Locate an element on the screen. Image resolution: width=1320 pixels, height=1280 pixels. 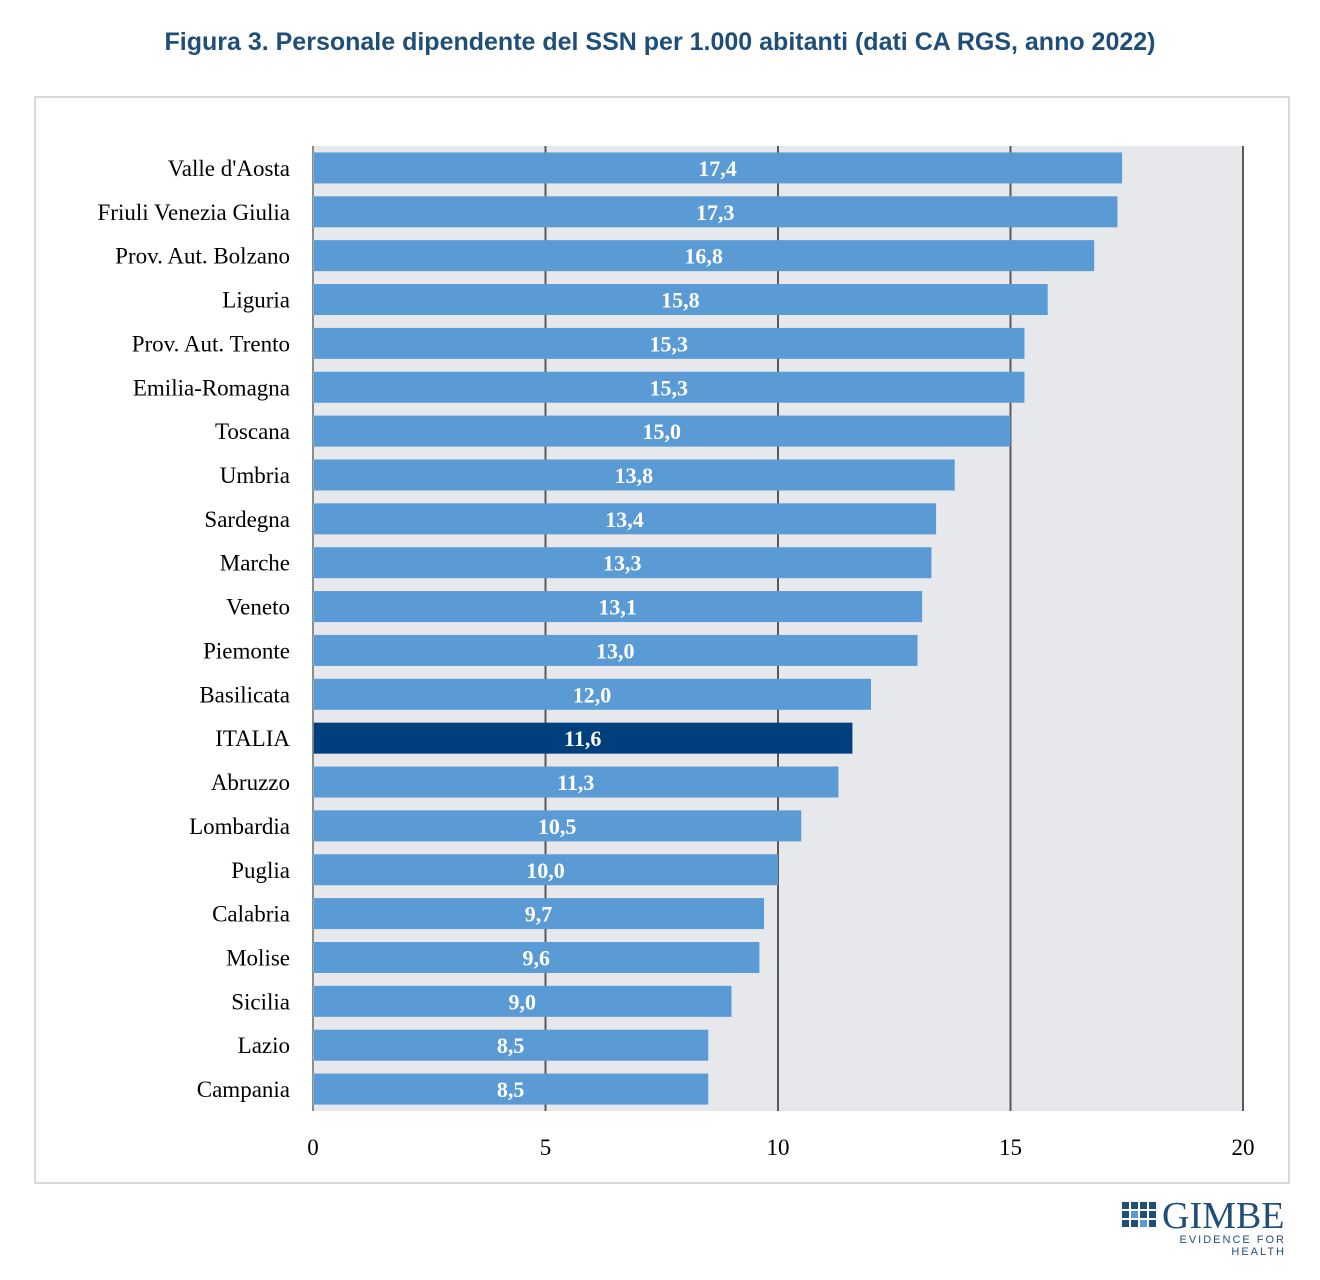
category-label: Lazio is located at coordinates (264, 1045).